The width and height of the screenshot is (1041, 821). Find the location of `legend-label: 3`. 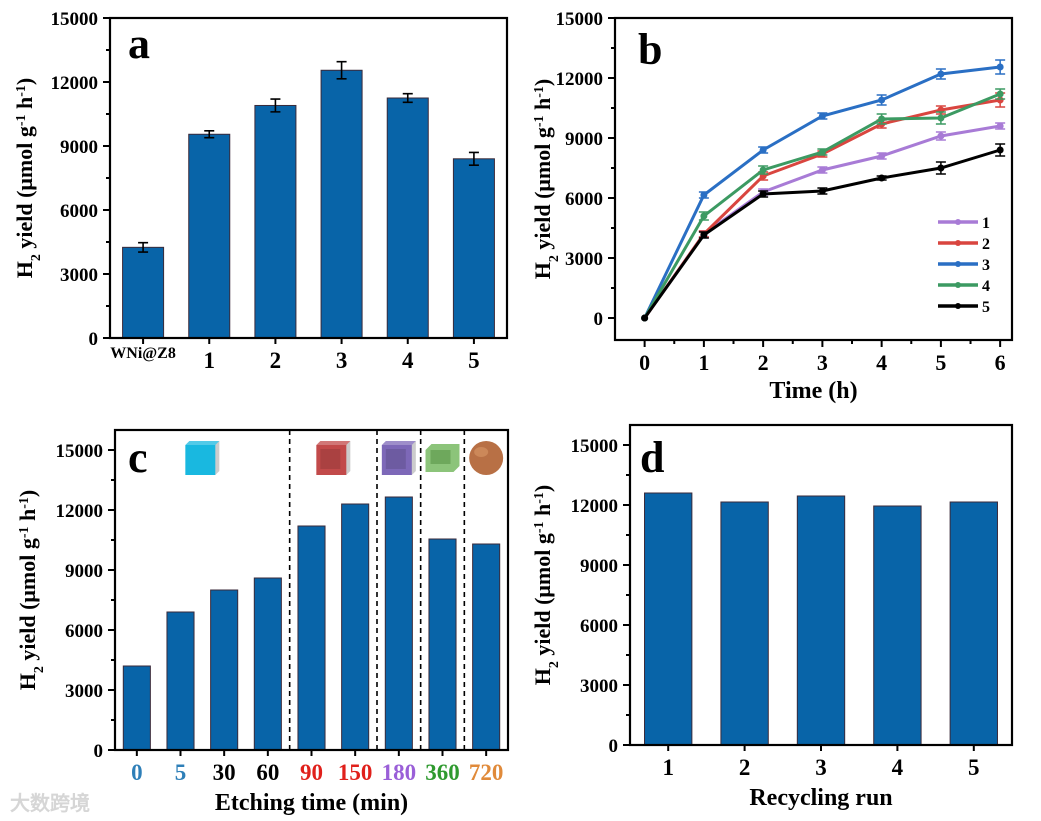

legend-label: 3 is located at coordinates (986, 265).